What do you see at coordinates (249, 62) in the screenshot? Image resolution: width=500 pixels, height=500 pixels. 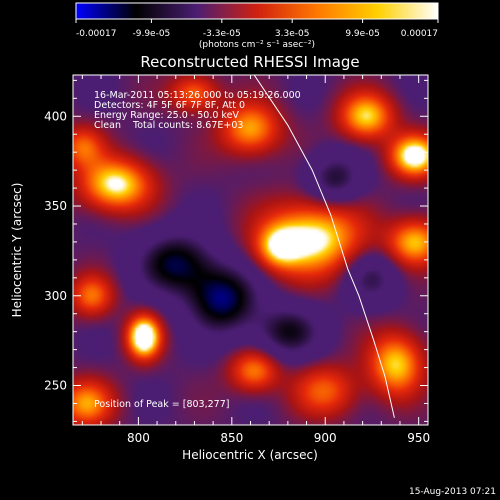 I see `chart-title: Reconstructed RHESSI Image` at bounding box center [249, 62].